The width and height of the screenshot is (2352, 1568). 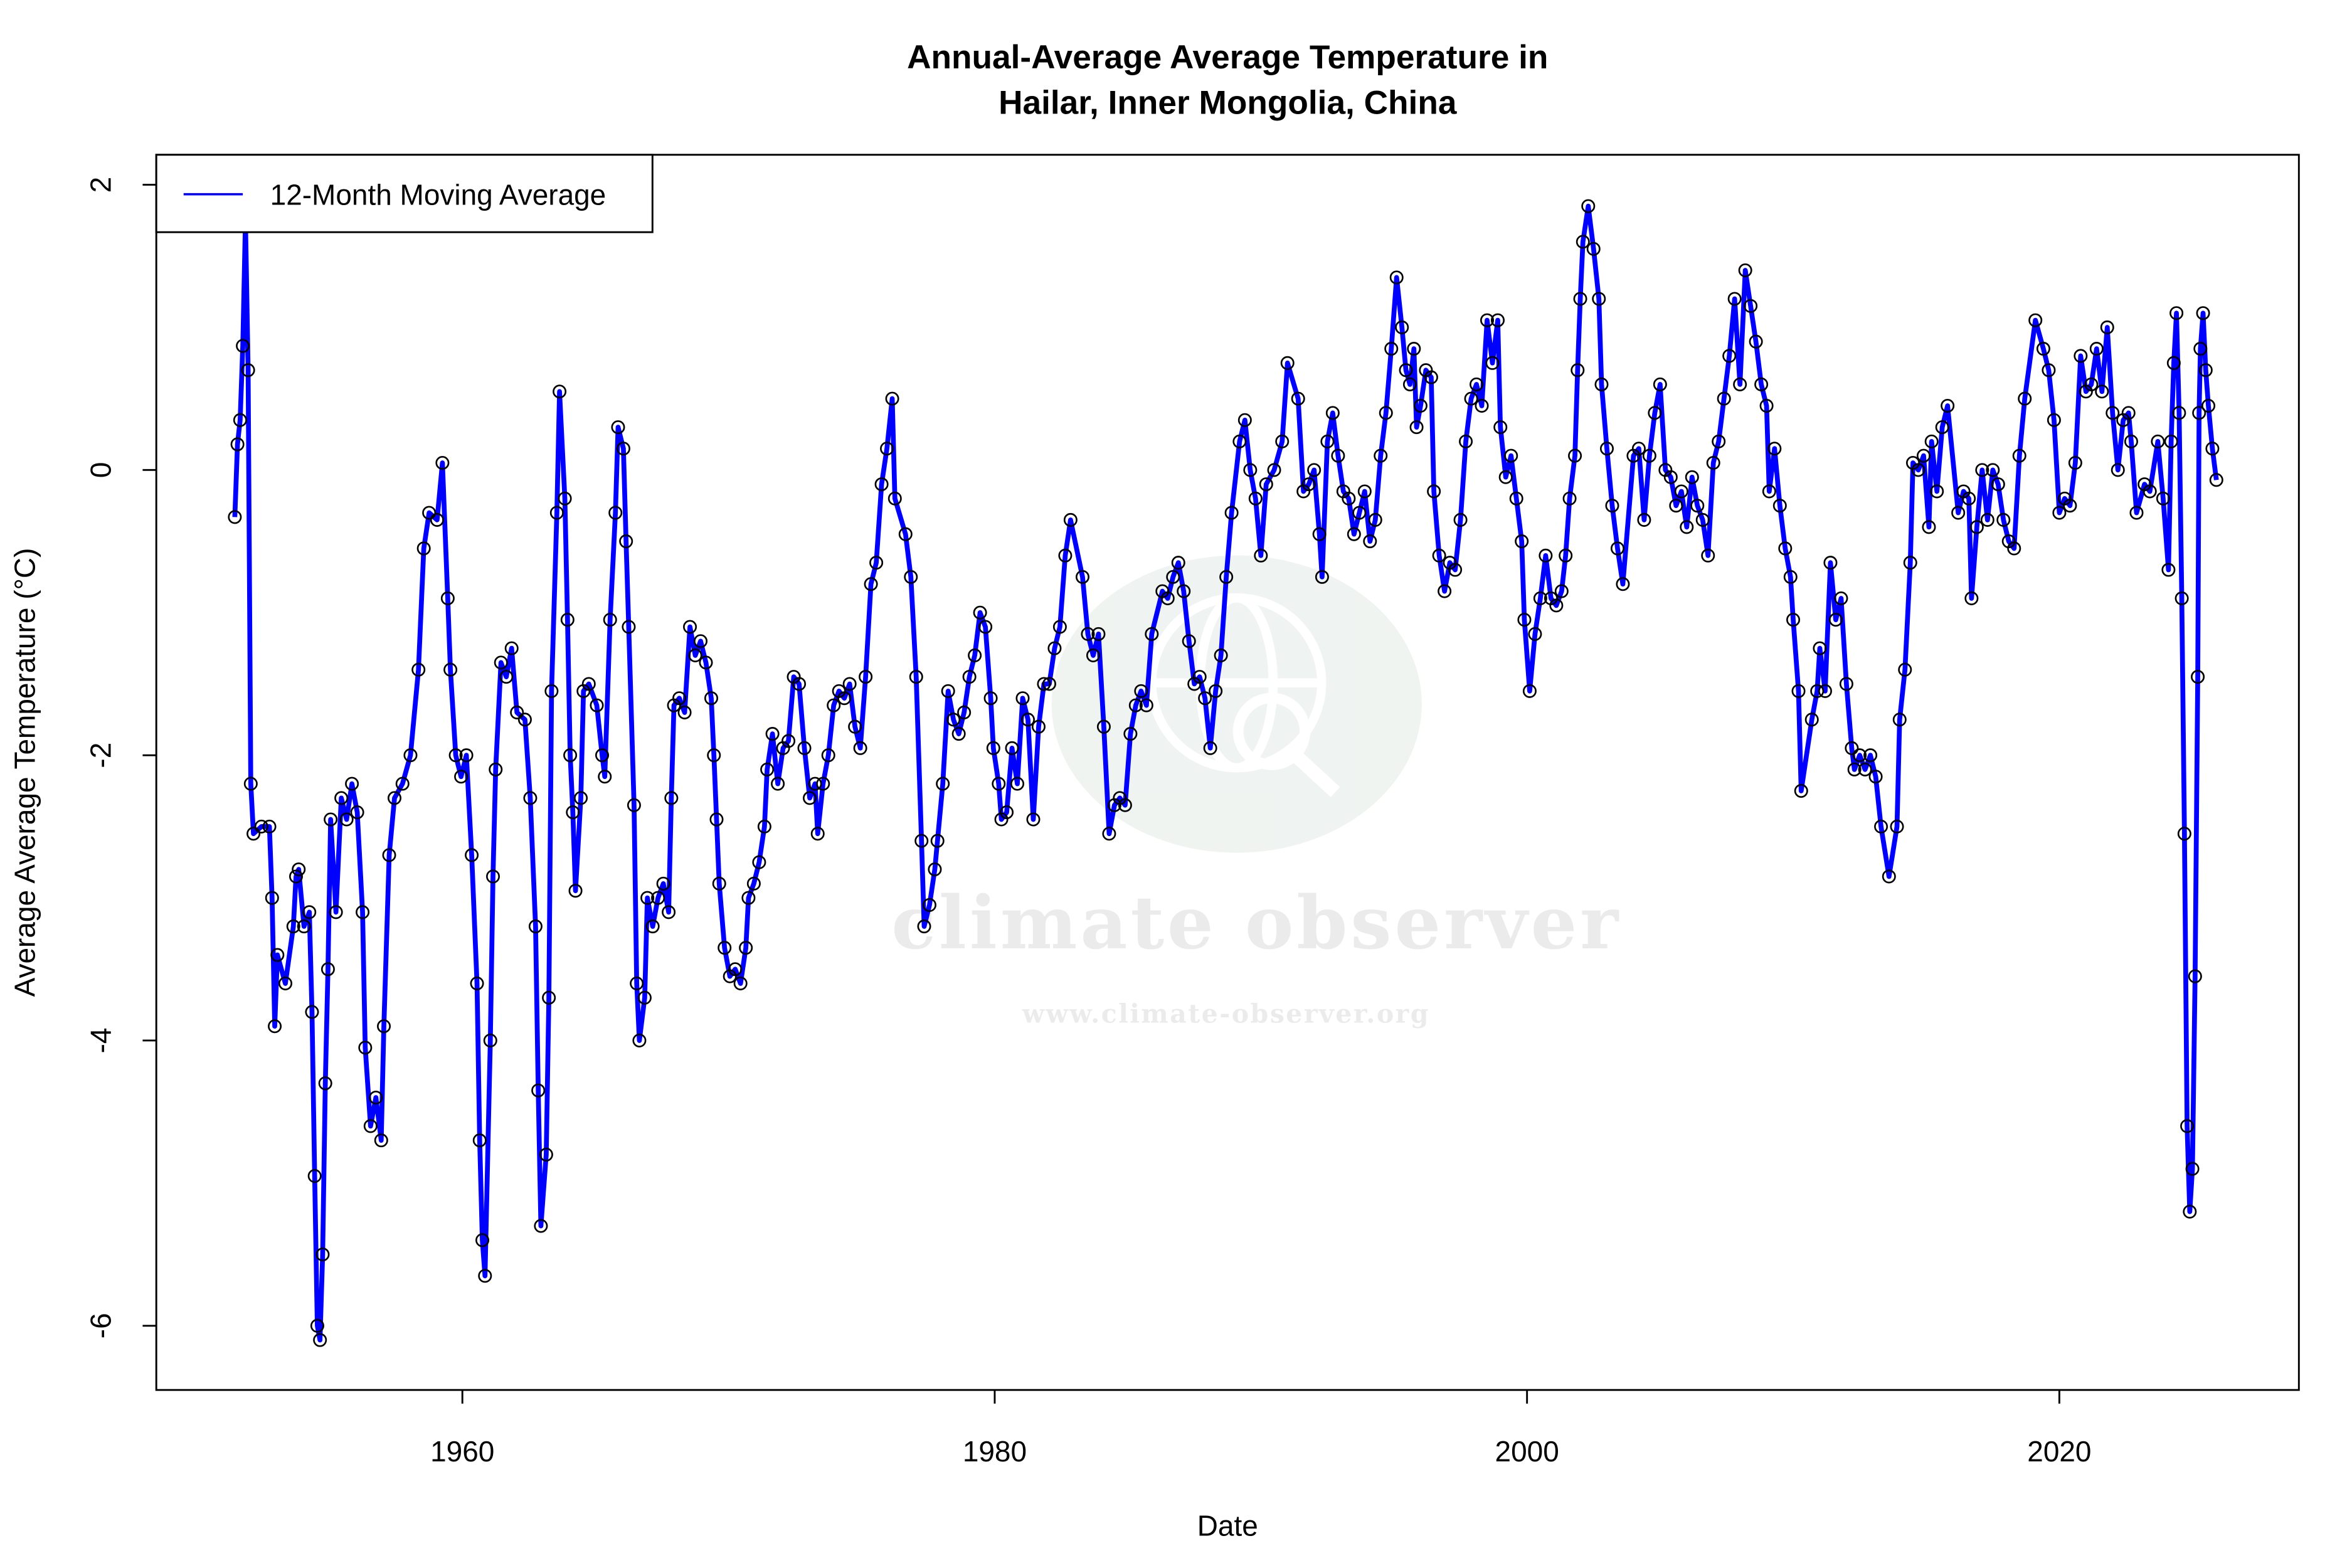 What do you see at coordinates (25, 772) in the screenshot?
I see `y-axis-label: Average Average Temperature (°C)` at bounding box center [25, 772].